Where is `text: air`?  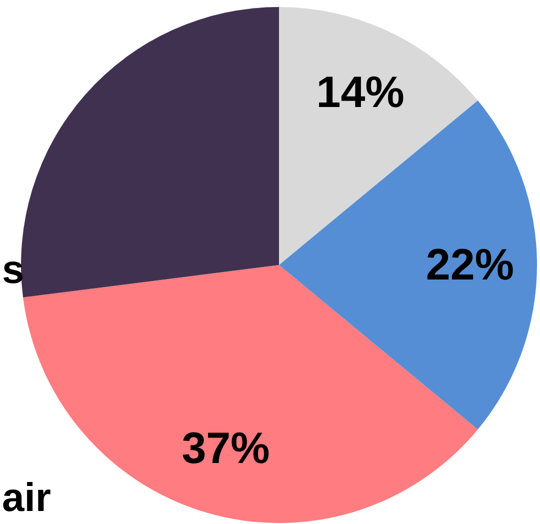 text: air is located at coordinates (26, 498).